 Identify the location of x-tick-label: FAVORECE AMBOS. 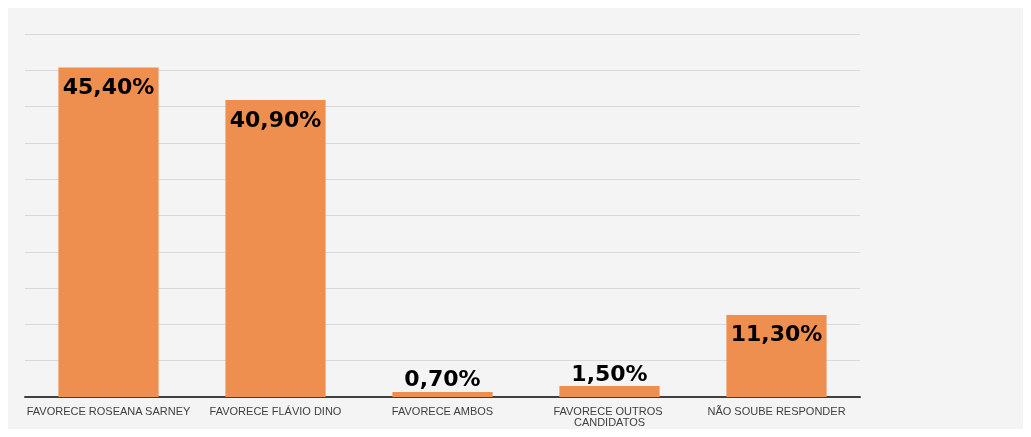
(442, 410).